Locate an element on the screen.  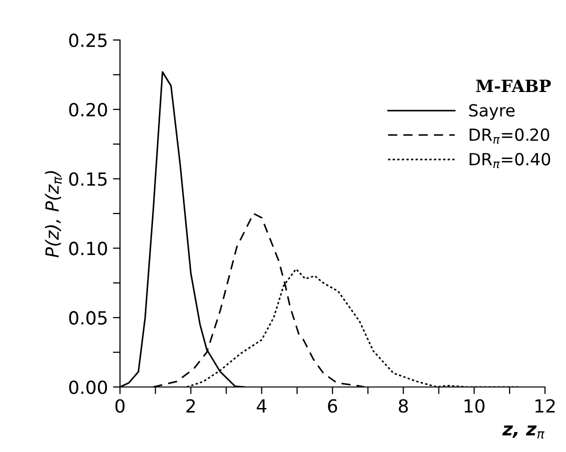
y-tick-label: 0.10 is located at coordinates (88, 249).